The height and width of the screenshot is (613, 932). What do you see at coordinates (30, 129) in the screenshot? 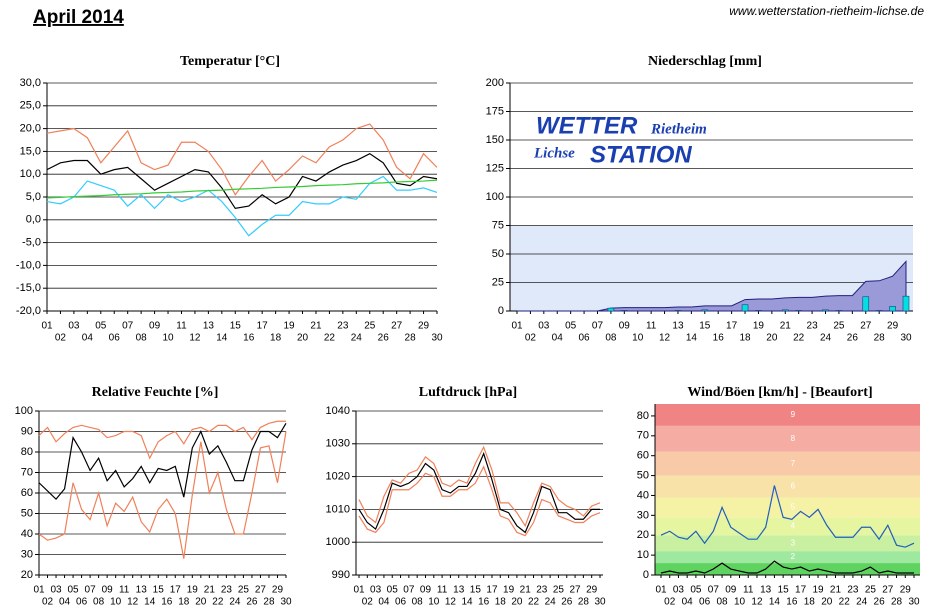
I see `y-tick-label: 20,0` at bounding box center [30, 129].